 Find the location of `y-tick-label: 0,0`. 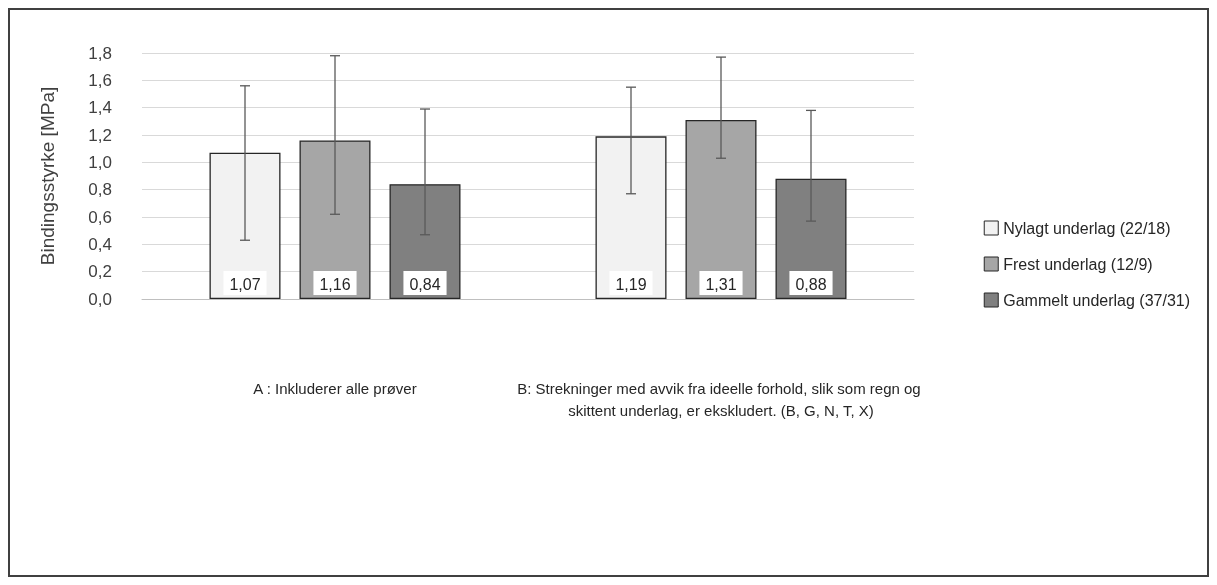

y-tick-label: 0,0 is located at coordinates (100, 299).